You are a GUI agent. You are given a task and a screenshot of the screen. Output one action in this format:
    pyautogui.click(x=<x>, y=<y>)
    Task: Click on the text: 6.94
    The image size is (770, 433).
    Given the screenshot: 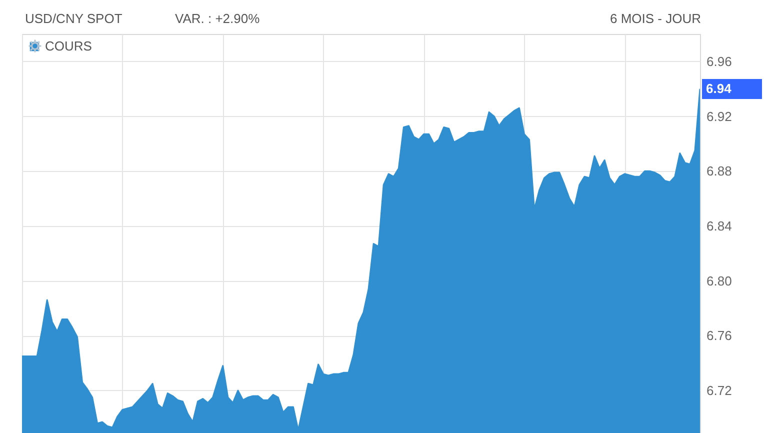 What is the action you would take?
    pyautogui.click(x=732, y=89)
    